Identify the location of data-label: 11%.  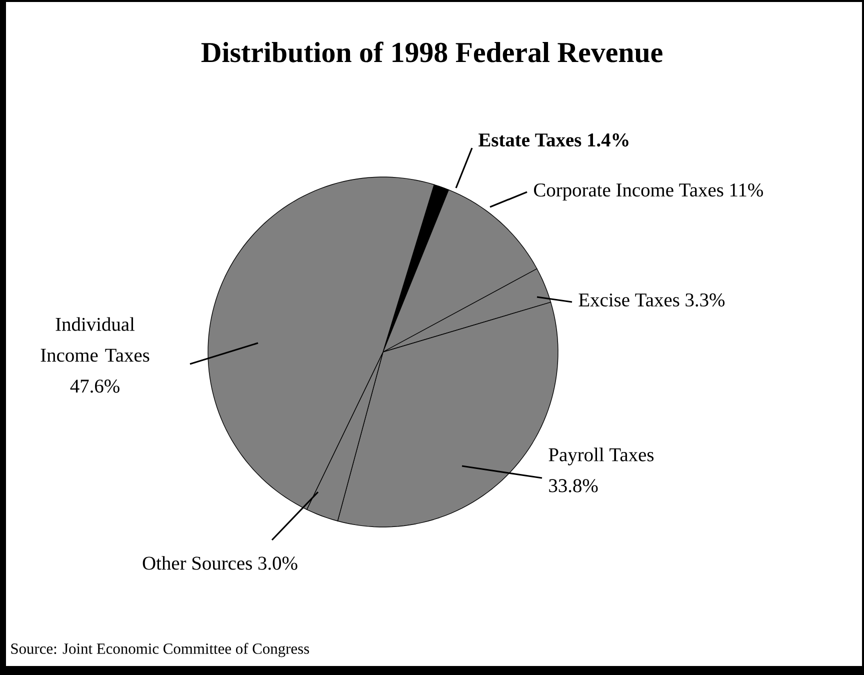
(746, 190).